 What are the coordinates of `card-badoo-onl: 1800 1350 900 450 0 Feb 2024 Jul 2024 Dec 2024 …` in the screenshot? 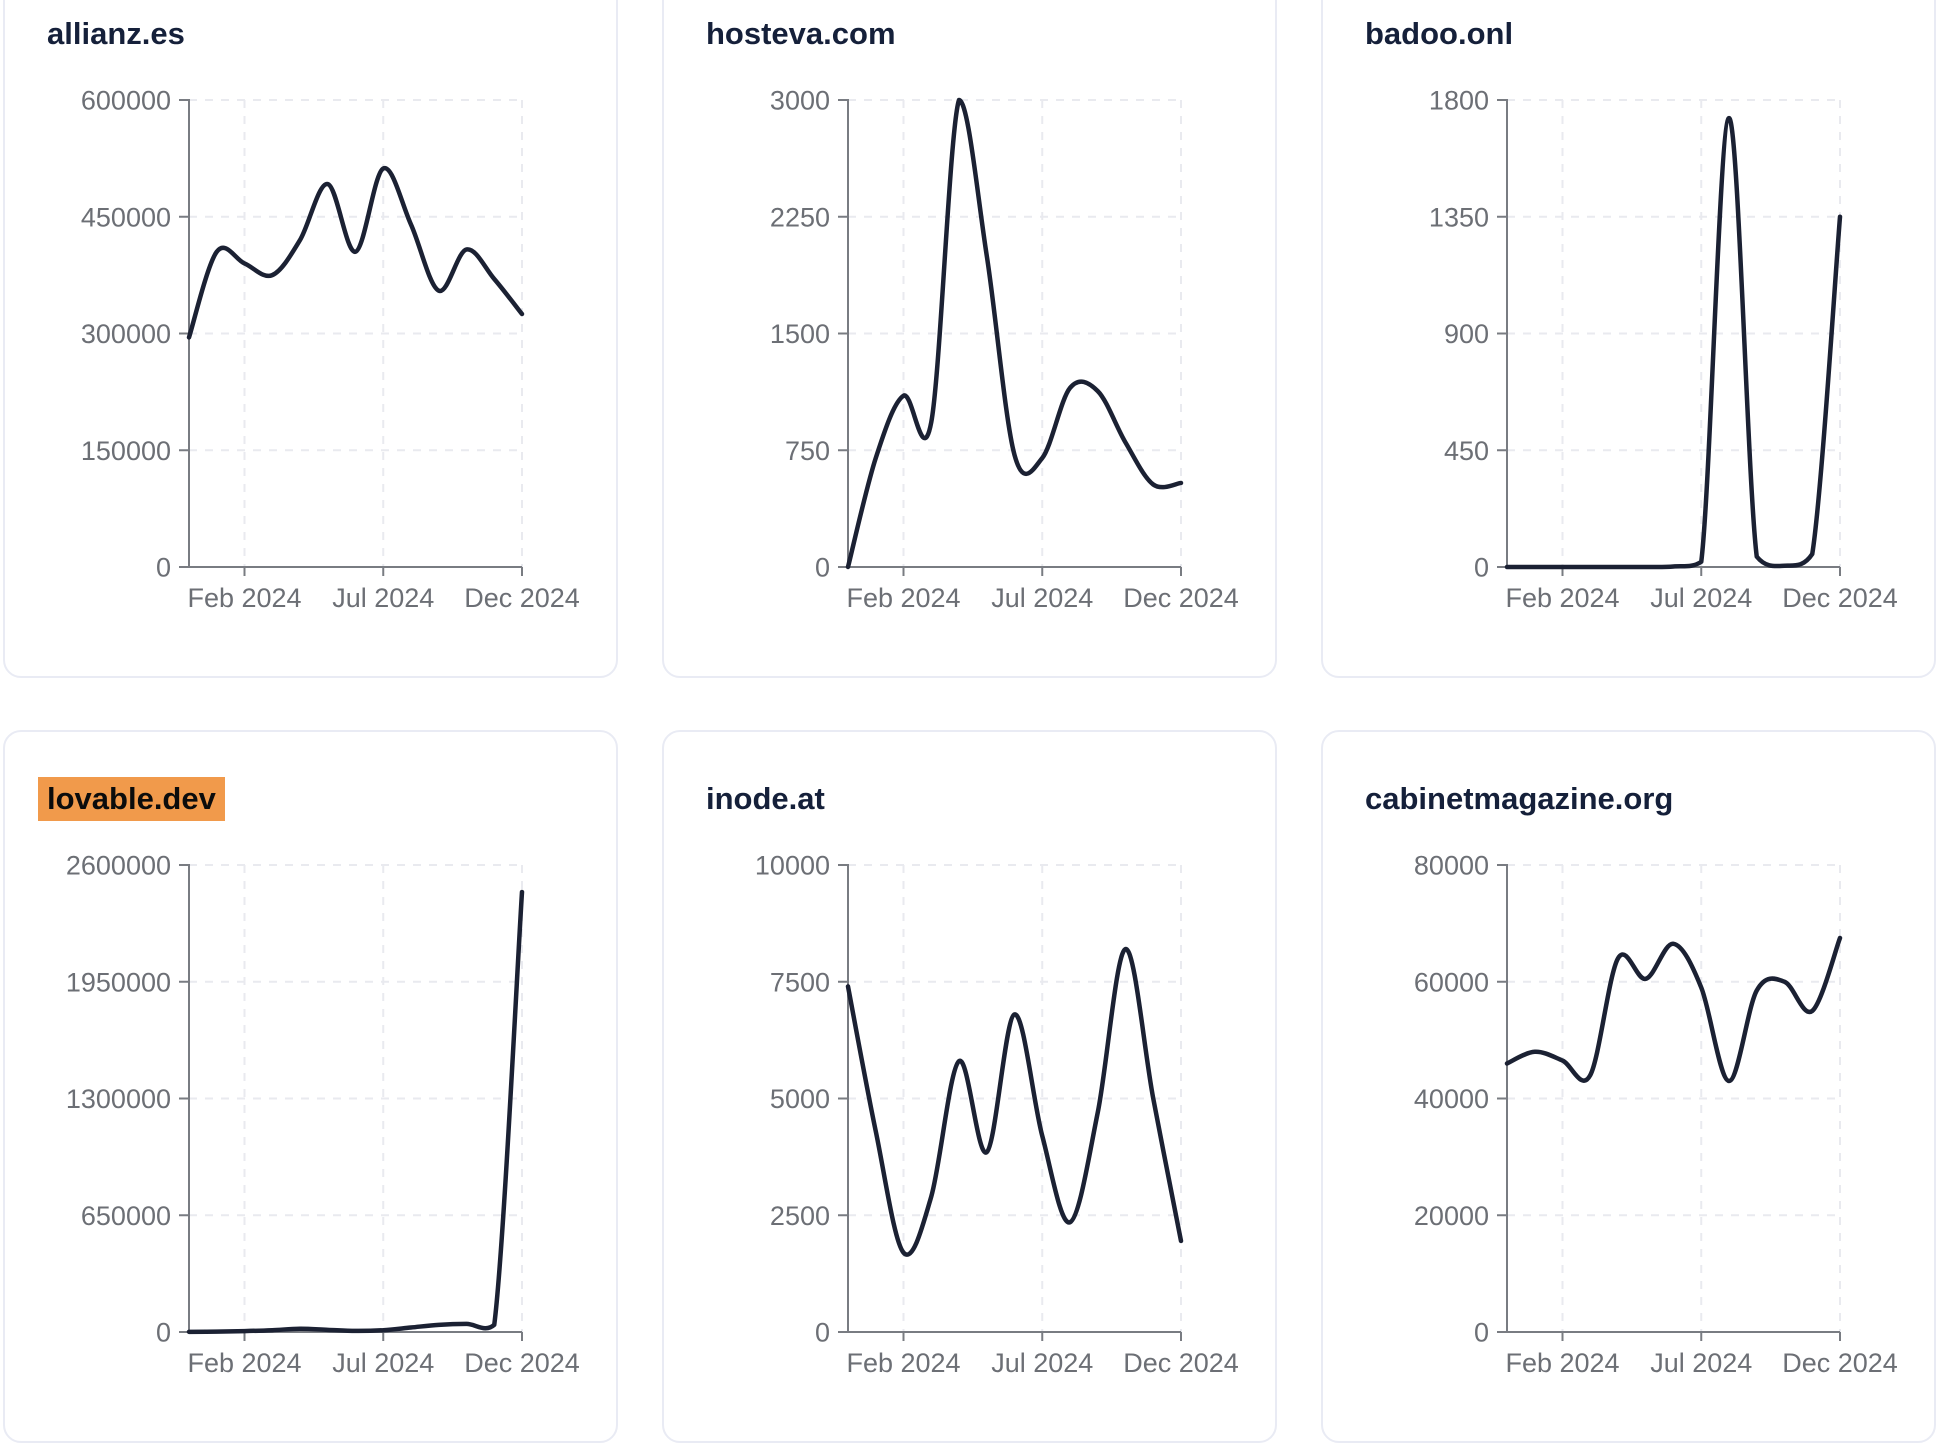 It's located at (1628, 339).